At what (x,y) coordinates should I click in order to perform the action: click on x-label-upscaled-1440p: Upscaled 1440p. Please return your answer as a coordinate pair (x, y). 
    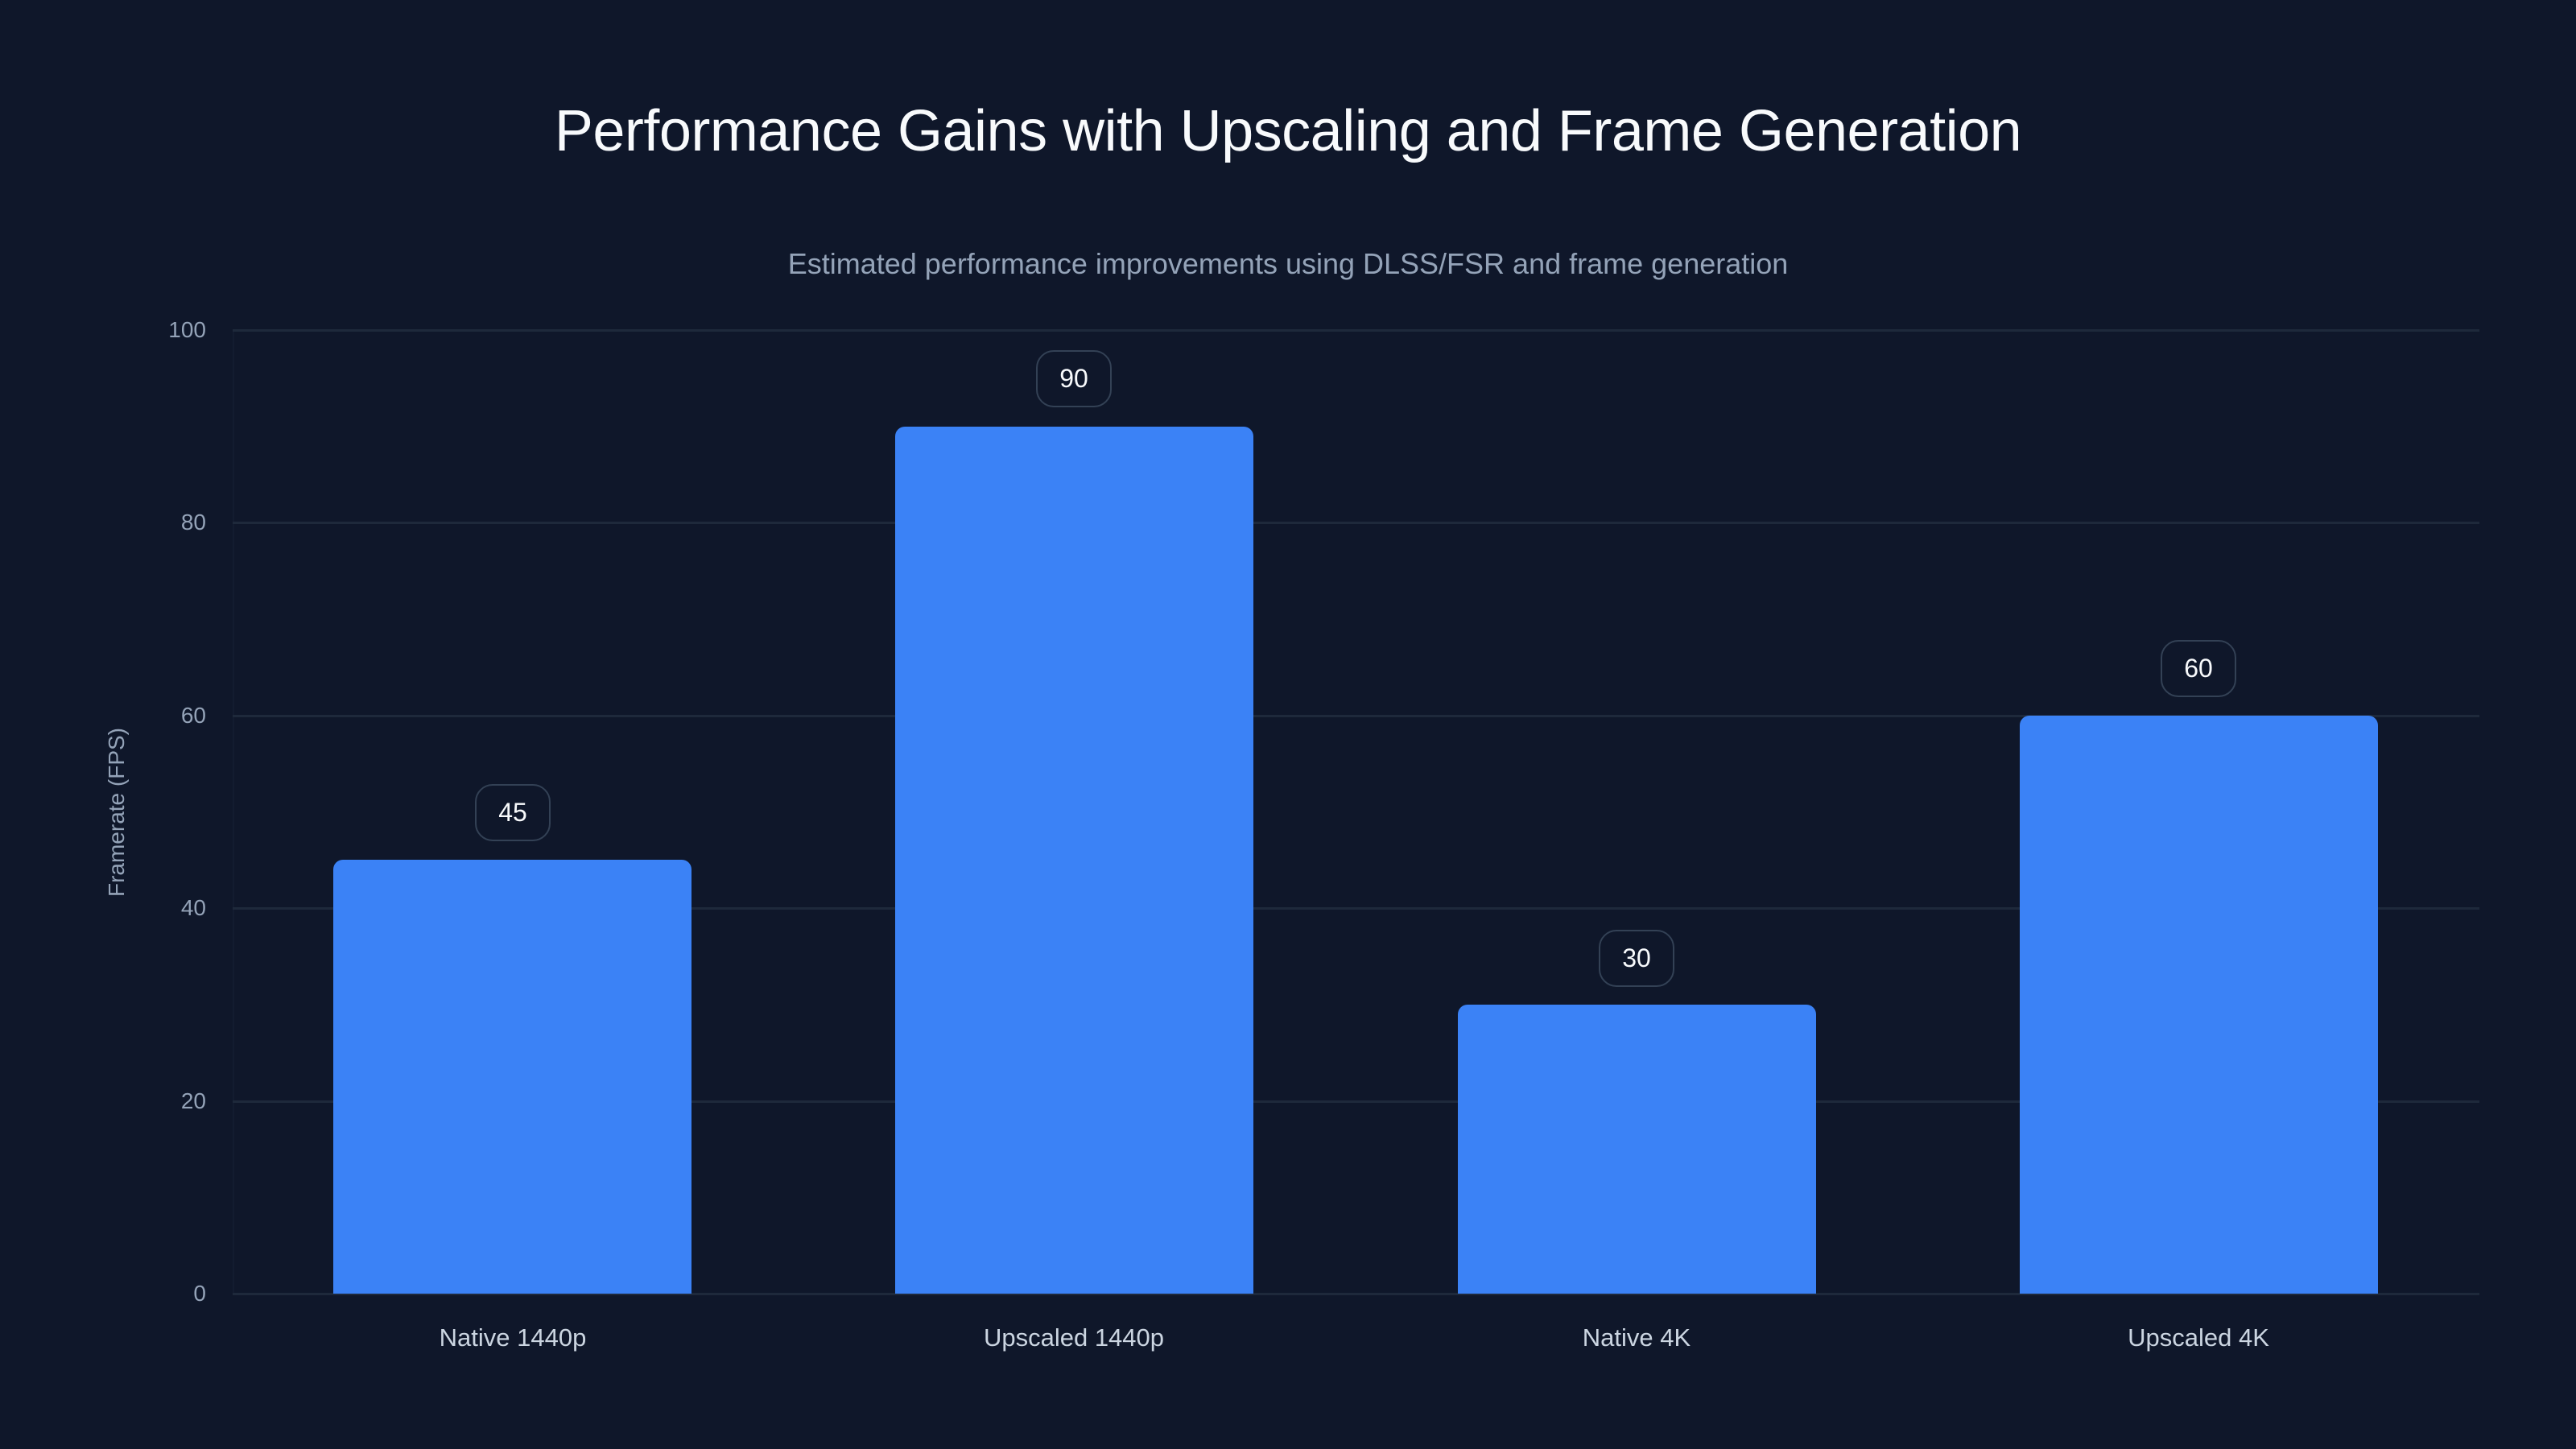
    Looking at the image, I should click on (1074, 1337).